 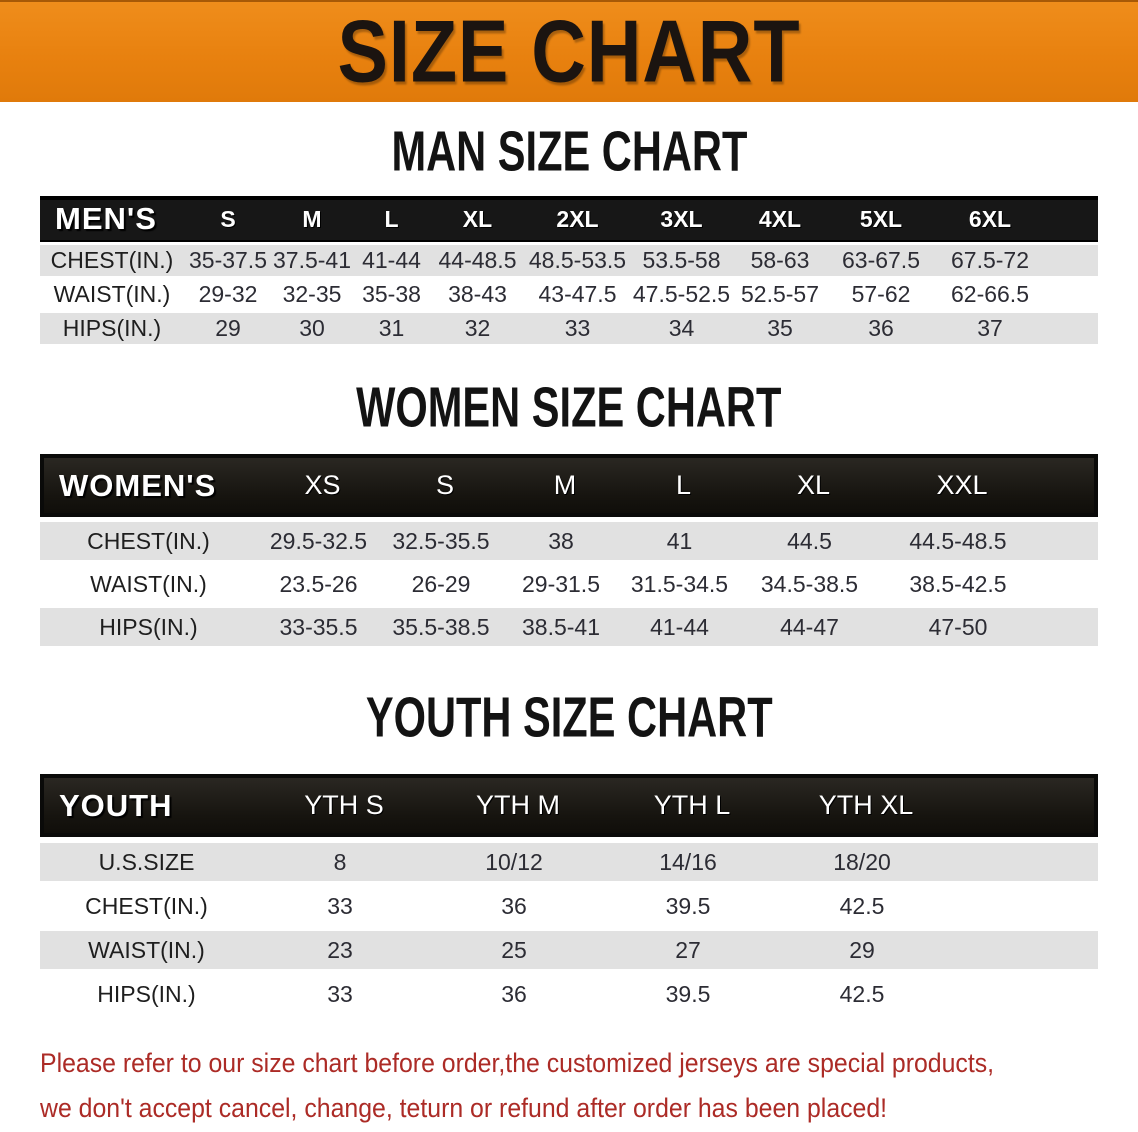 What do you see at coordinates (989, 260) in the screenshot?
I see `size-value: 67.5-72` at bounding box center [989, 260].